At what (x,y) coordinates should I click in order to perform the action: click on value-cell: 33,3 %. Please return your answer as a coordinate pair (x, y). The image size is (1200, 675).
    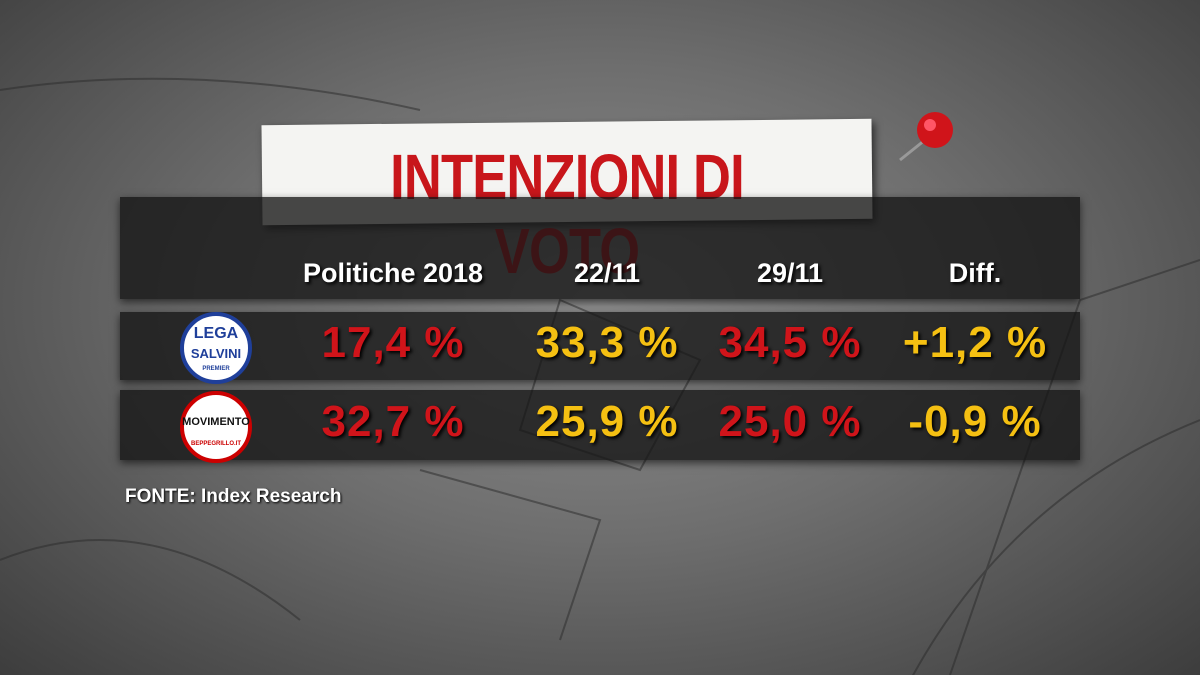
    Looking at the image, I should click on (607, 342).